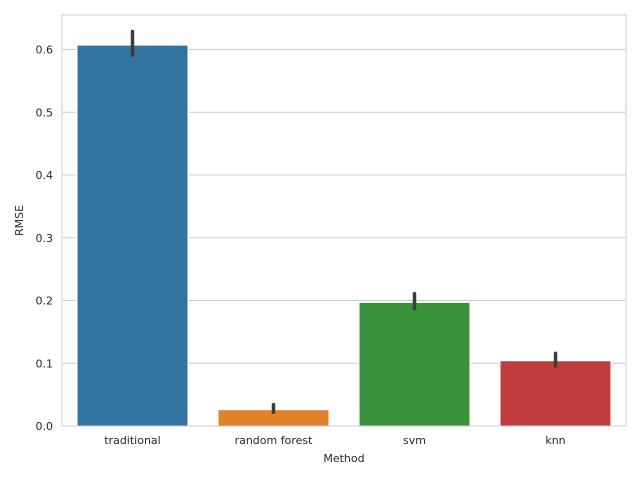  Describe the element at coordinates (414, 364) in the screenshot. I see `bar-svm` at that location.